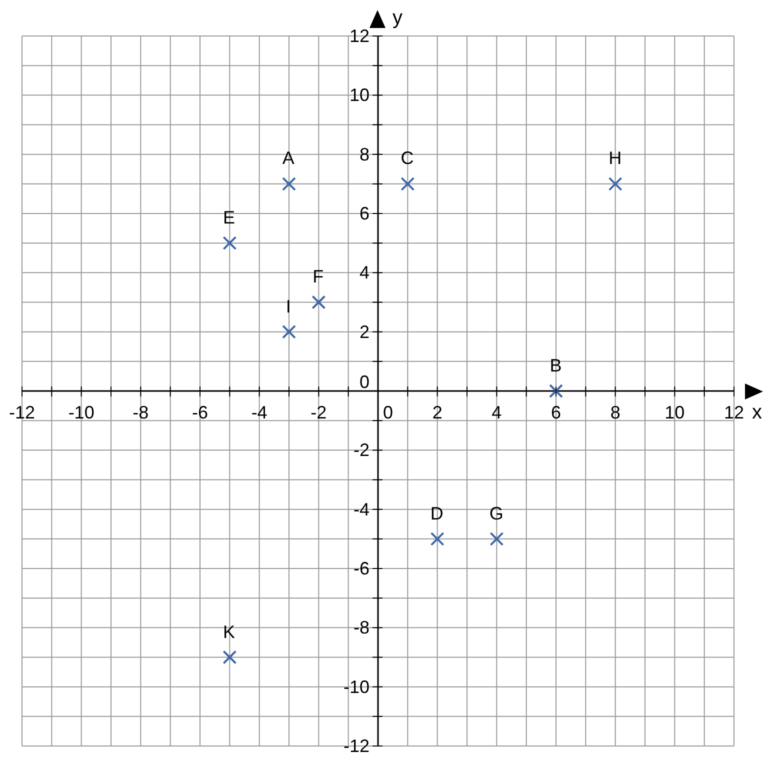 The width and height of the screenshot is (773, 757). Describe the element at coordinates (388, 412) in the screenshot. I see `x-tick-label: 0` at that location.